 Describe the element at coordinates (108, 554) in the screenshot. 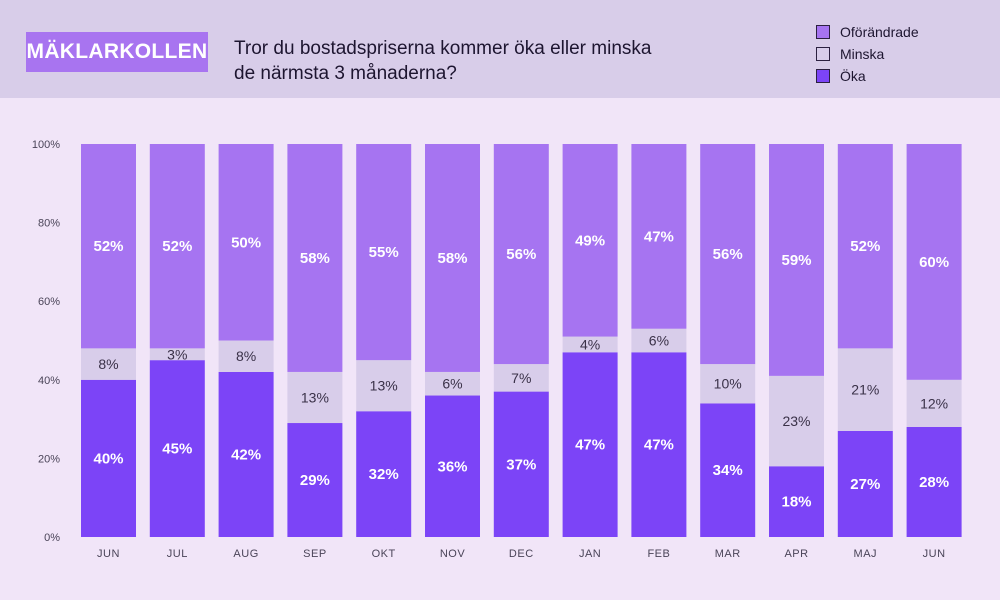

I see `x-tick-label: JUN` at that location.